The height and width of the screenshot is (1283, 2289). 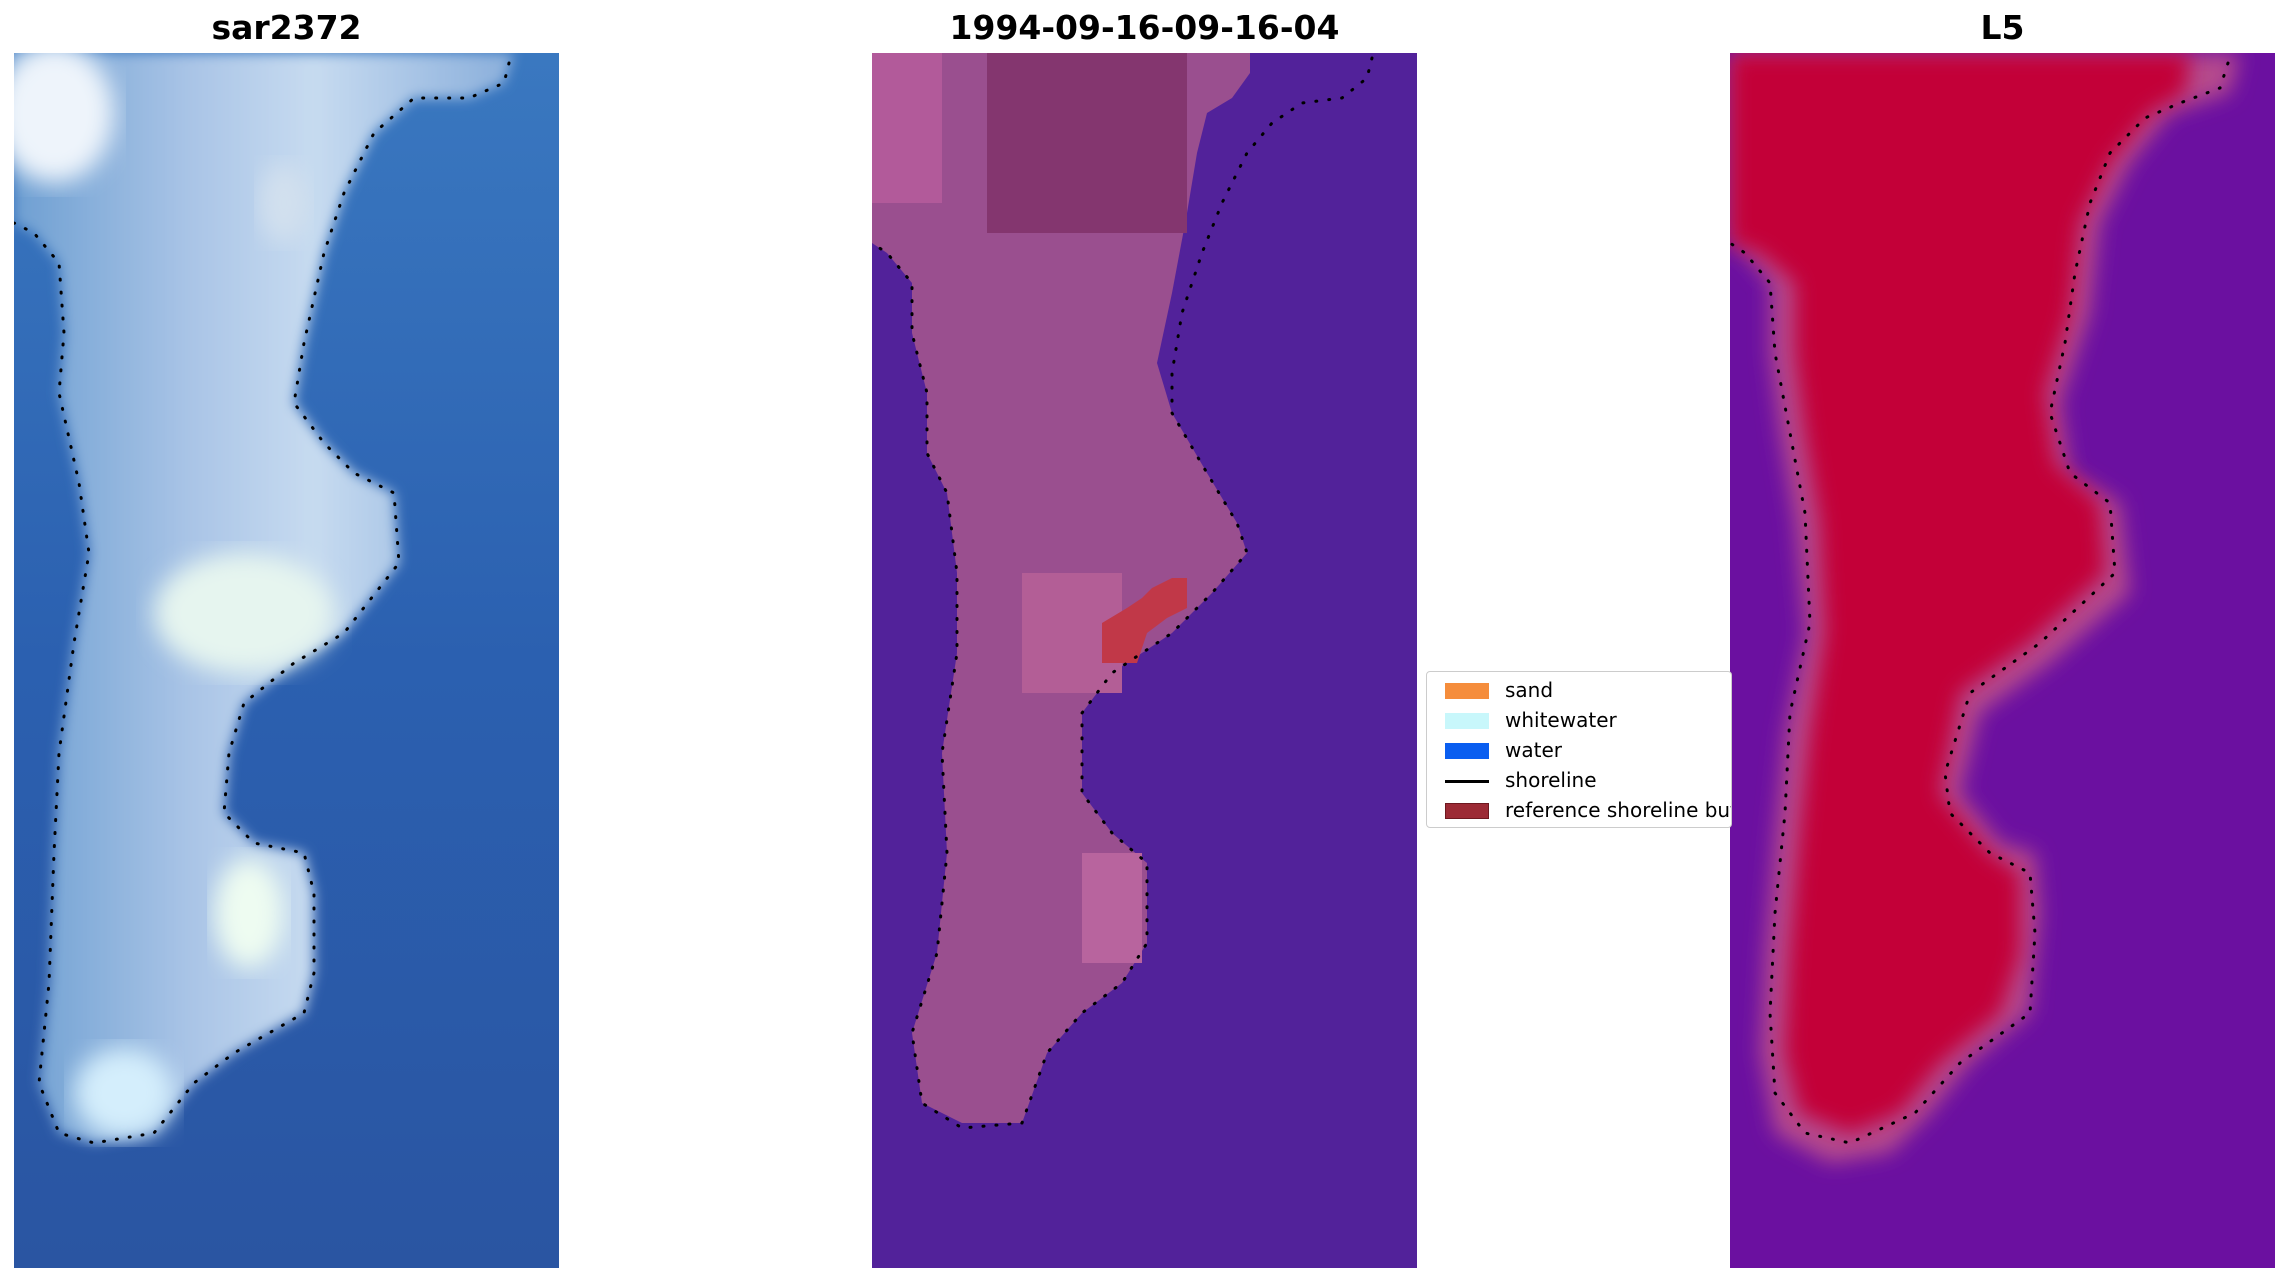 I want to click on class-buffer, so click(x=1144, y=620).